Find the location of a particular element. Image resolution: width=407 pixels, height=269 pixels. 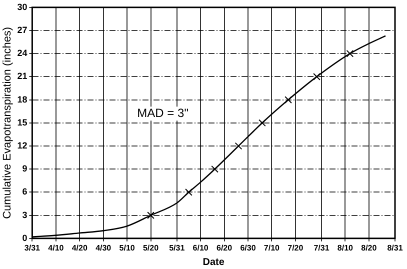

x-tick-label: 5/31 is located at coordinates (177, 247).